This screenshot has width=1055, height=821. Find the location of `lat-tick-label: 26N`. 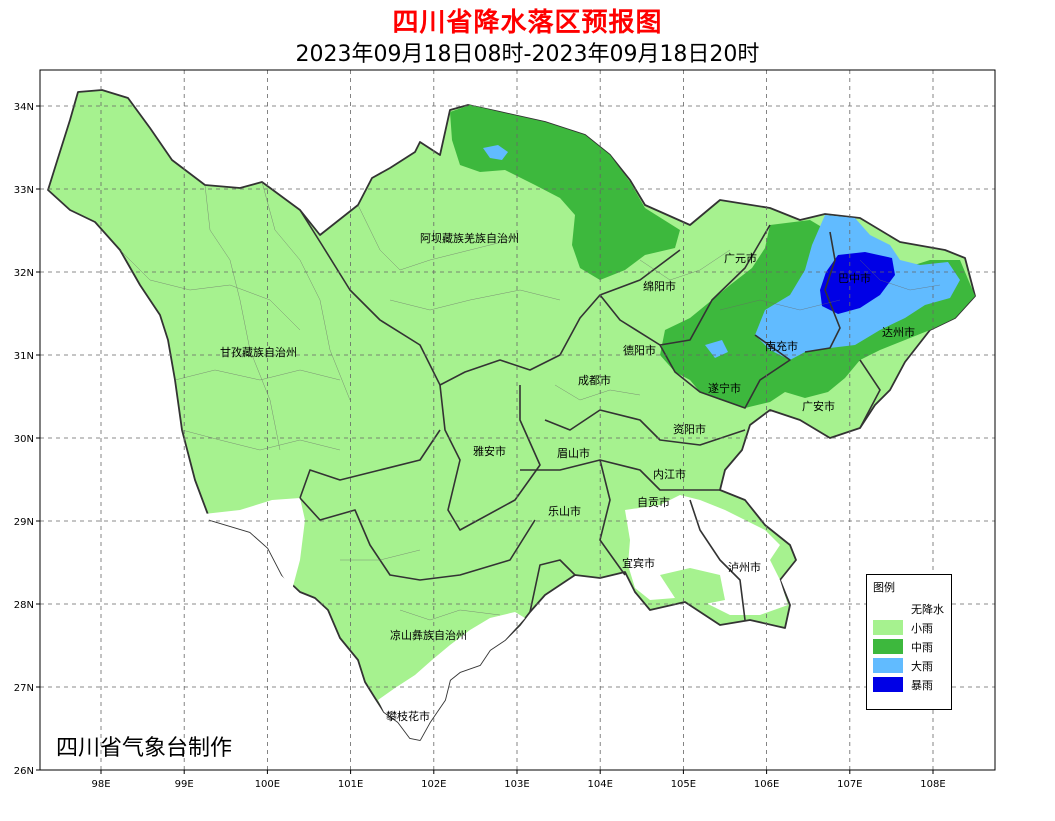

lat-tick-label: 26N is located at coordinates (24, 771).